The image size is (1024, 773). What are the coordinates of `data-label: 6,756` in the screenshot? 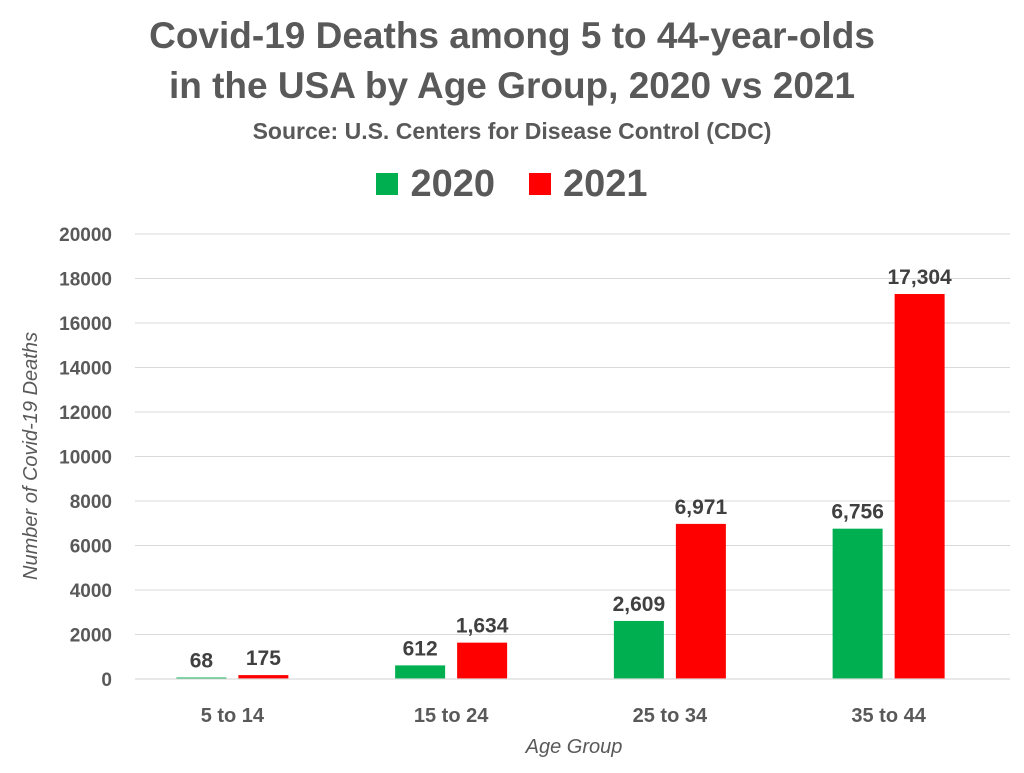 It's located at (857, 512).